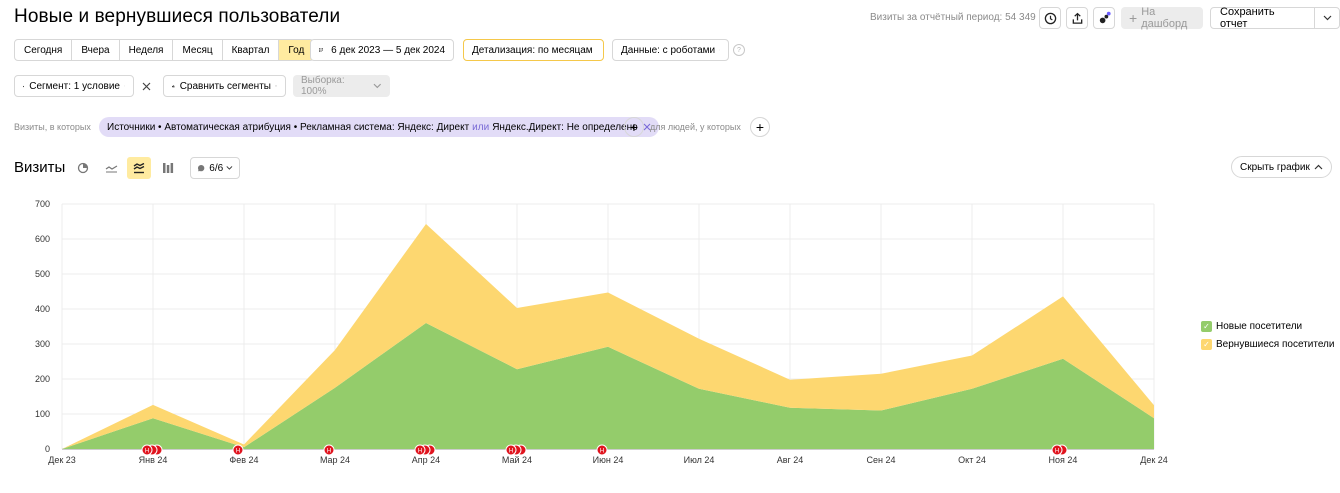 The width and height of the screenshot is (1340, 493). What do you see at coordinates (42, 274) in the screenshot?
I see `y-tick-label: 500` at bounding box center [42, 274].